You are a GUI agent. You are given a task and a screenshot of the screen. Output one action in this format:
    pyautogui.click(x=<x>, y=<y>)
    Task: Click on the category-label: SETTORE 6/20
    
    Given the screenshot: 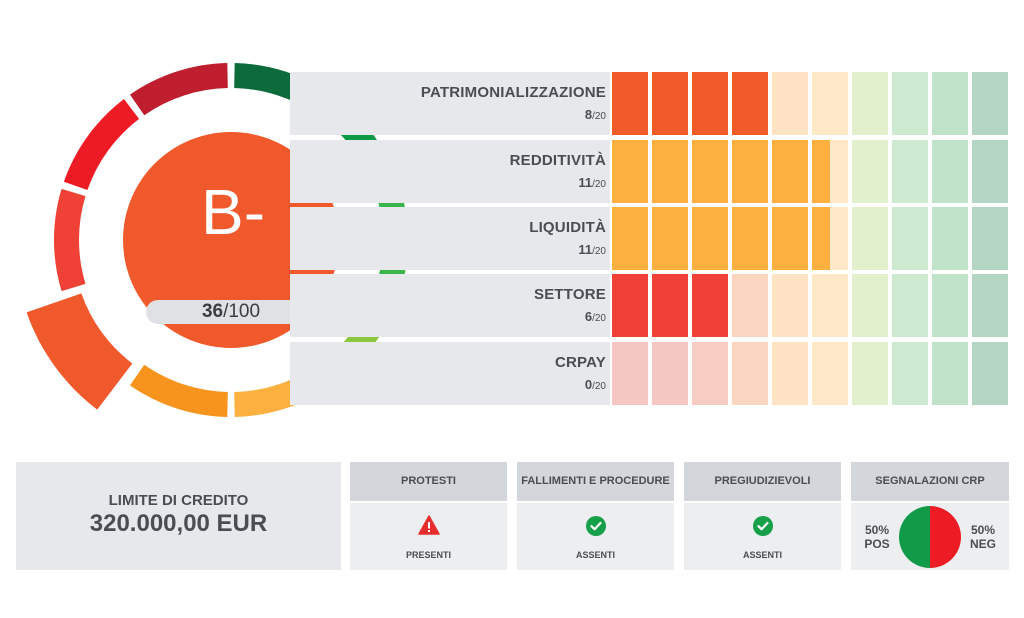 What is the action you would take?
    pyautogui.click(x=570, y=305)
    